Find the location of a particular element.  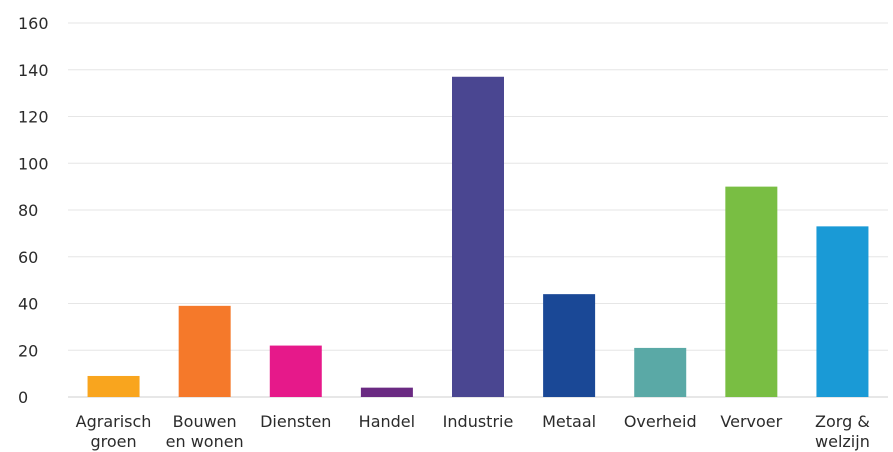

y-axis: 0 20 40 60 80 100 120 140 160 is located at coordinates (33, 210).